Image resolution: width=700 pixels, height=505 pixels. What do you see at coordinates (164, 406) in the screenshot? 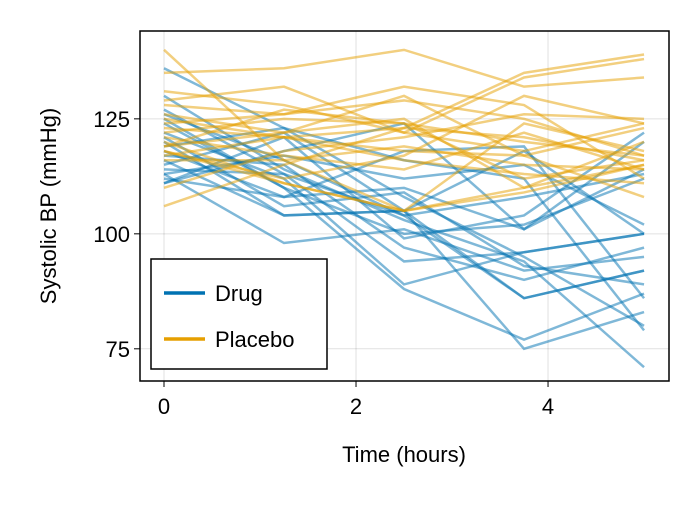
I see `x-tick-label: 0` at bounding box center [164, 406].